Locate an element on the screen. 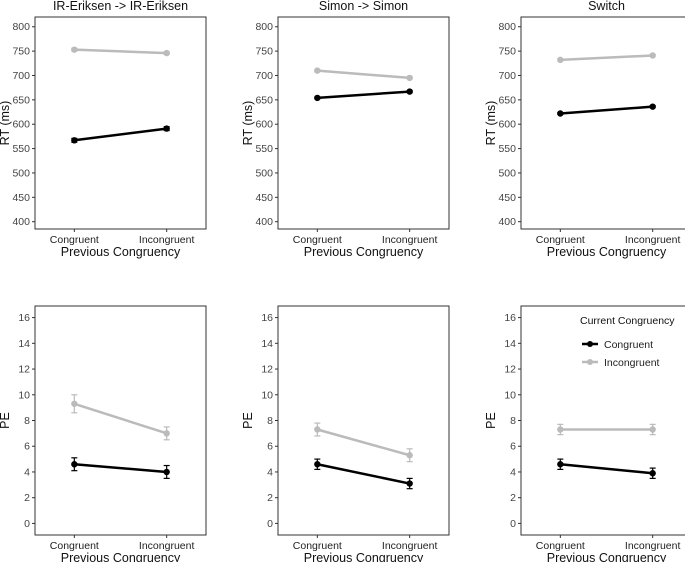 This screenshot has width=685, height=562. y-tick-label: 10 is located at coordinates (510, 395).